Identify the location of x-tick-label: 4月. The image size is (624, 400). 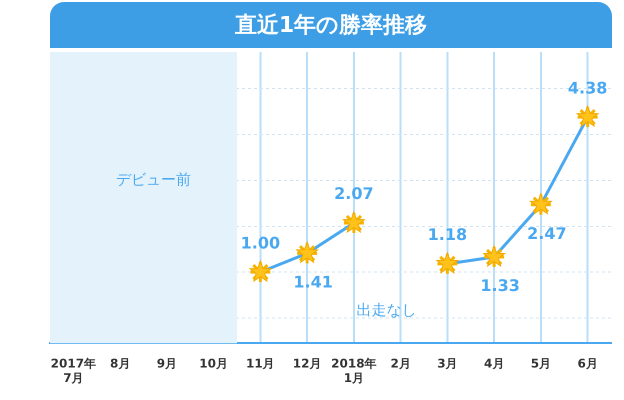
(494, 363).